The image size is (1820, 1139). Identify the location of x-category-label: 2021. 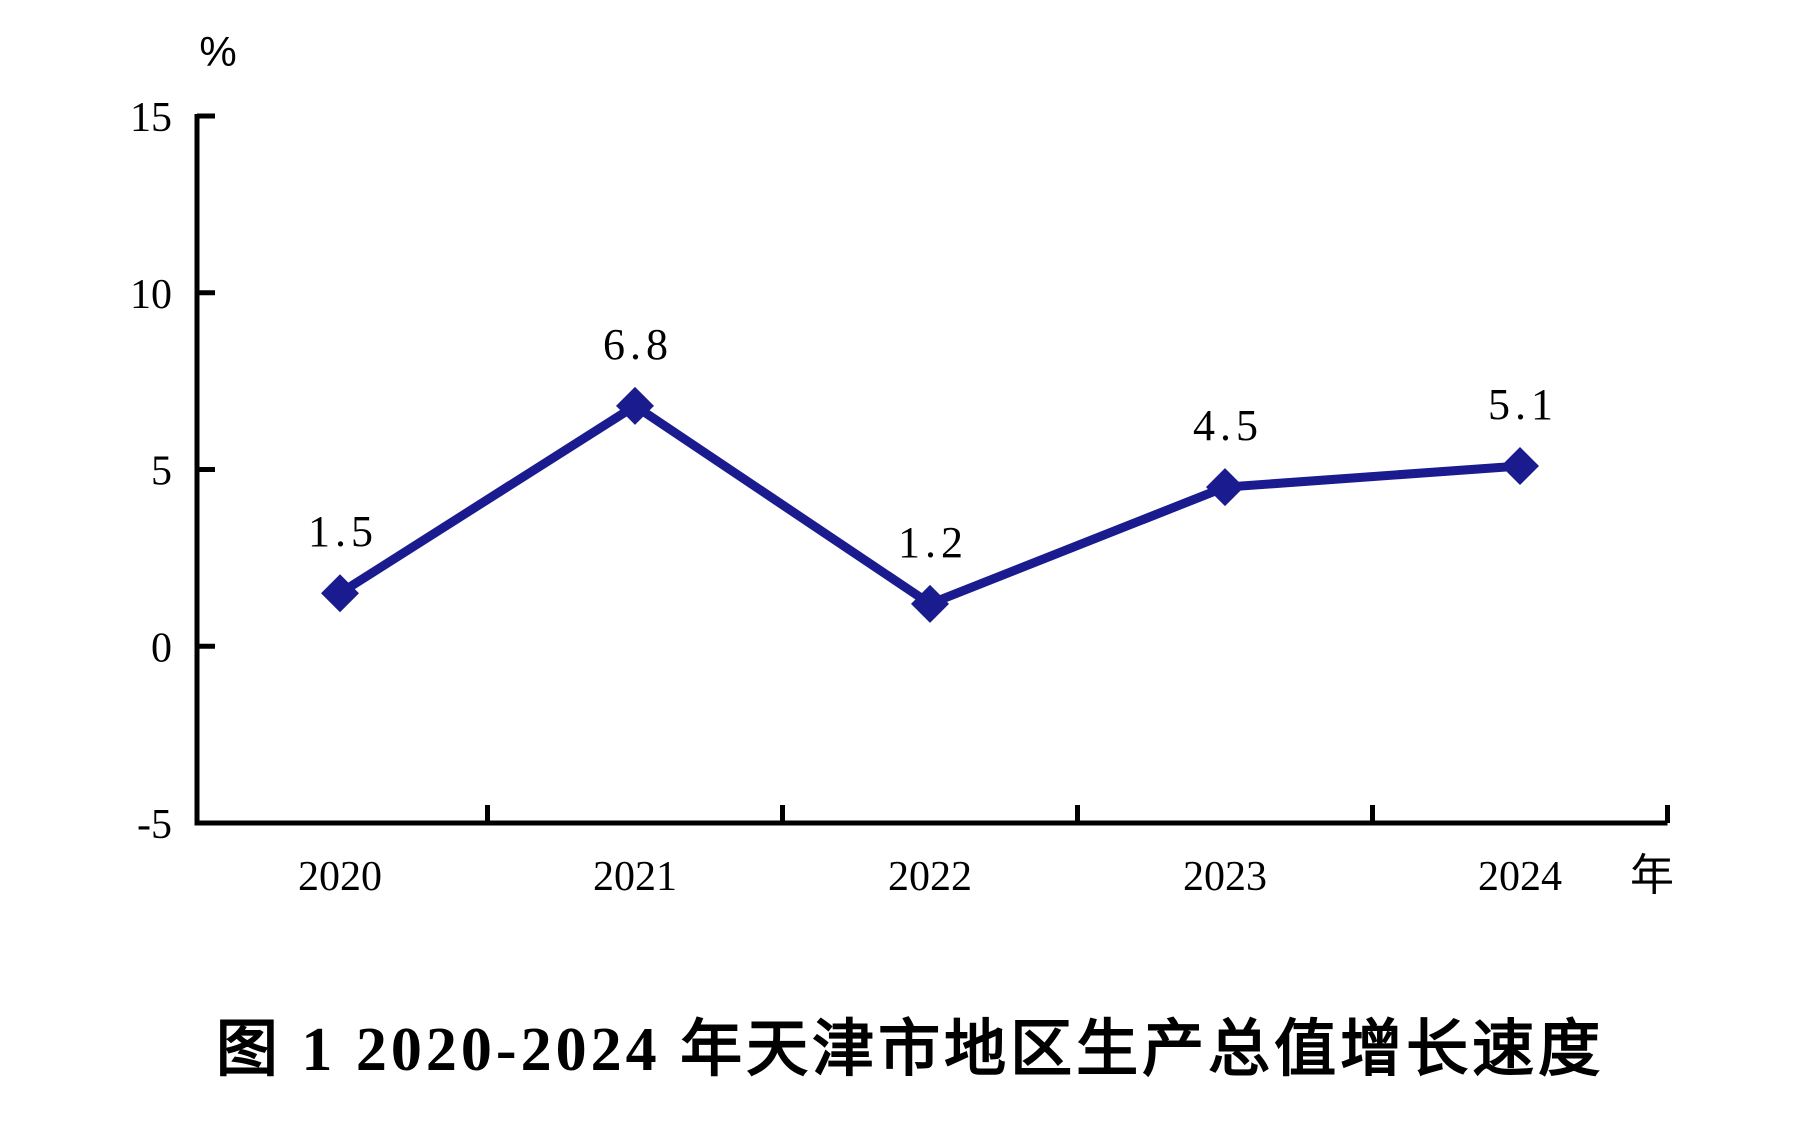
(635, 877).